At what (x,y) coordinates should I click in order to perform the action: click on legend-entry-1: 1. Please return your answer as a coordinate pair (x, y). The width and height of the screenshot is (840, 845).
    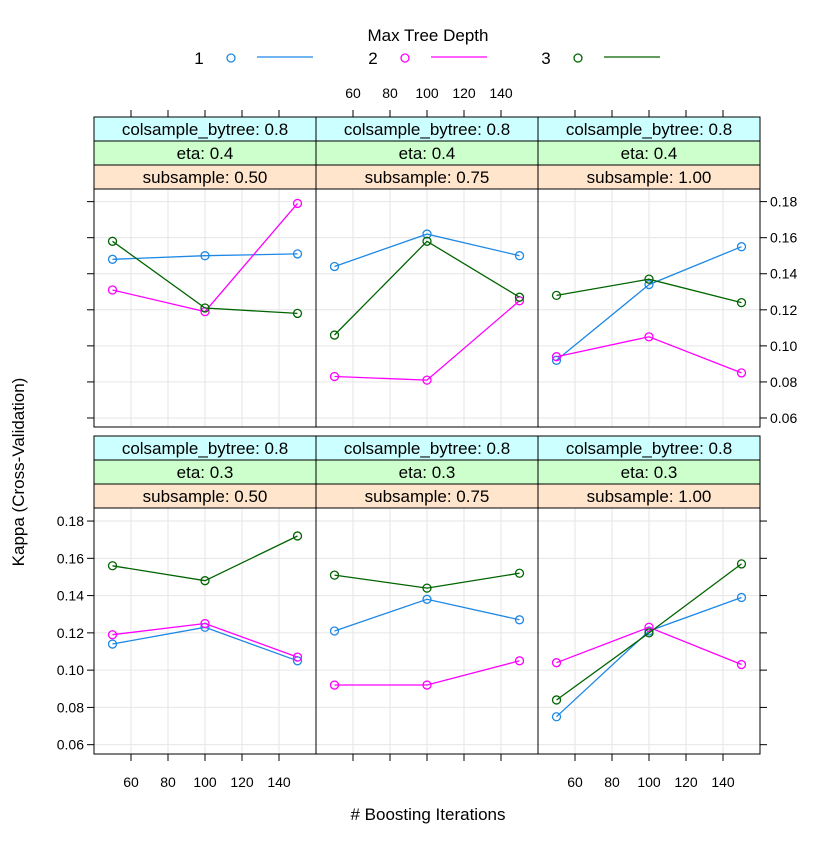
    Looking at the image, I should click on (253, 58).